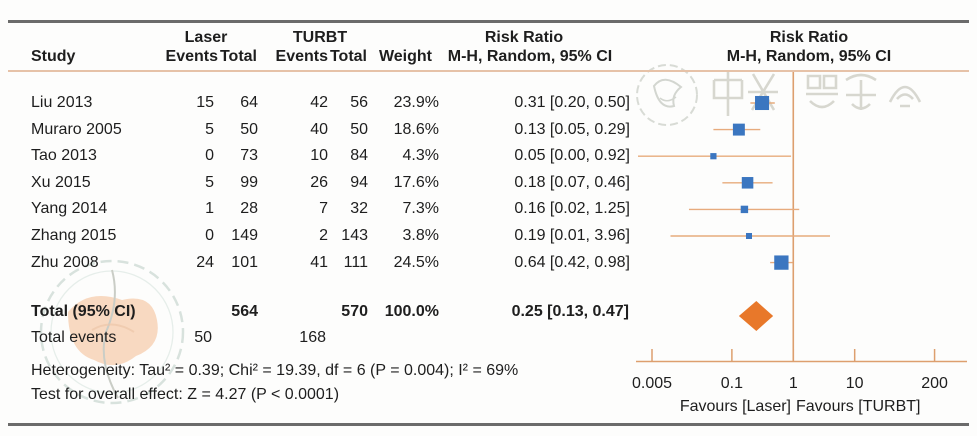  Describe the element at coordinates (359, 129) in the screenshot. I see `table-cell-t2: 50` at that location.